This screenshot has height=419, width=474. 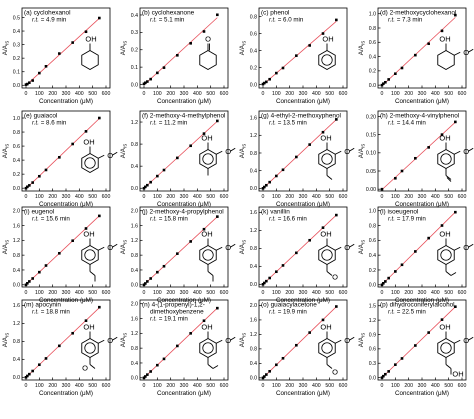 I want to click on panel-title: (a) cyclohexanol, so click(x=47, y=13).